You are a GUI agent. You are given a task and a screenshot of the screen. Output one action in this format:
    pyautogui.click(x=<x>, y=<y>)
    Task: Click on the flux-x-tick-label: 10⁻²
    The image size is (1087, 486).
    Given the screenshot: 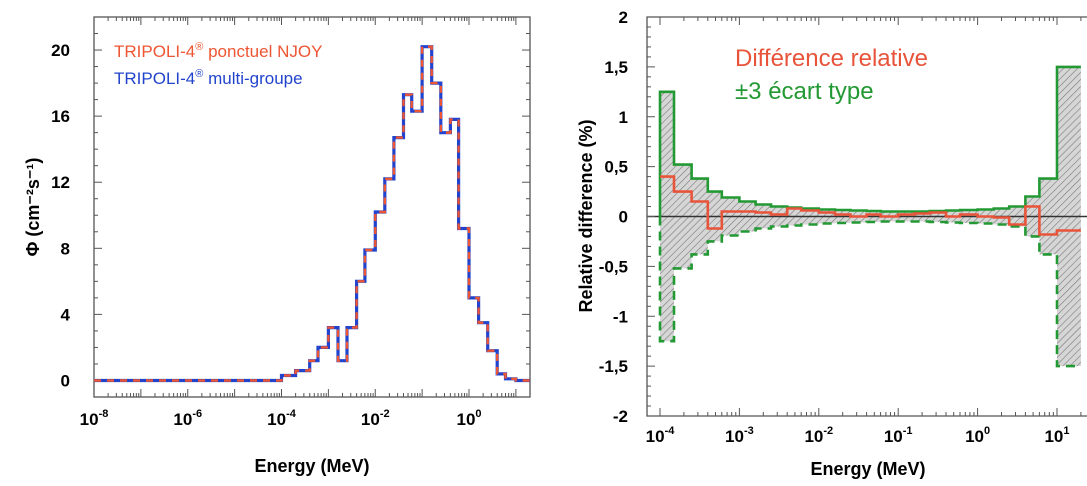 What is the action you would take?
    pyautogui.click(x=375, y=418)
    